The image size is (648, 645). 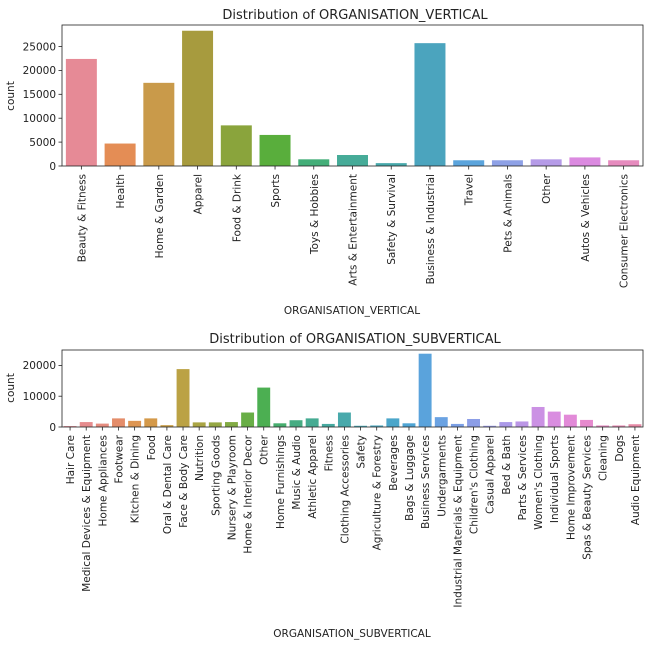 I want to click on x-tick-label: Nutrition, so click(x=200, y=458).